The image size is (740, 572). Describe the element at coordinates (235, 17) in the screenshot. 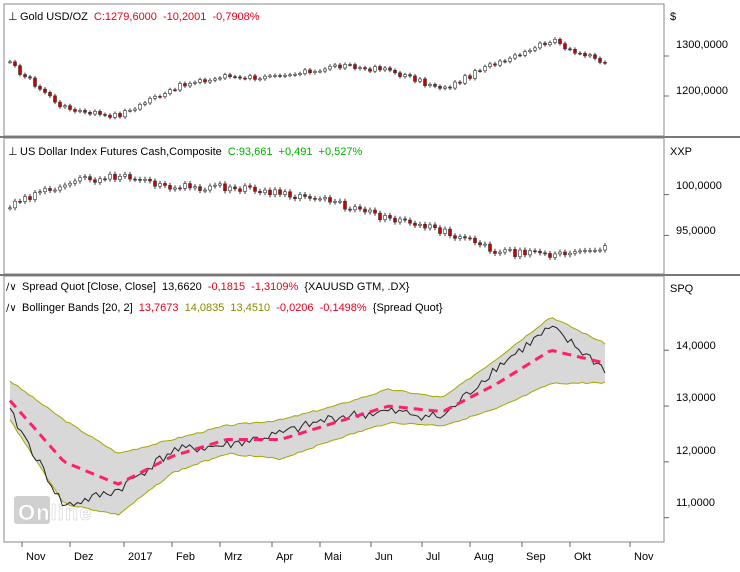

I see `gold-change-pct: -0,7908%` at that location.